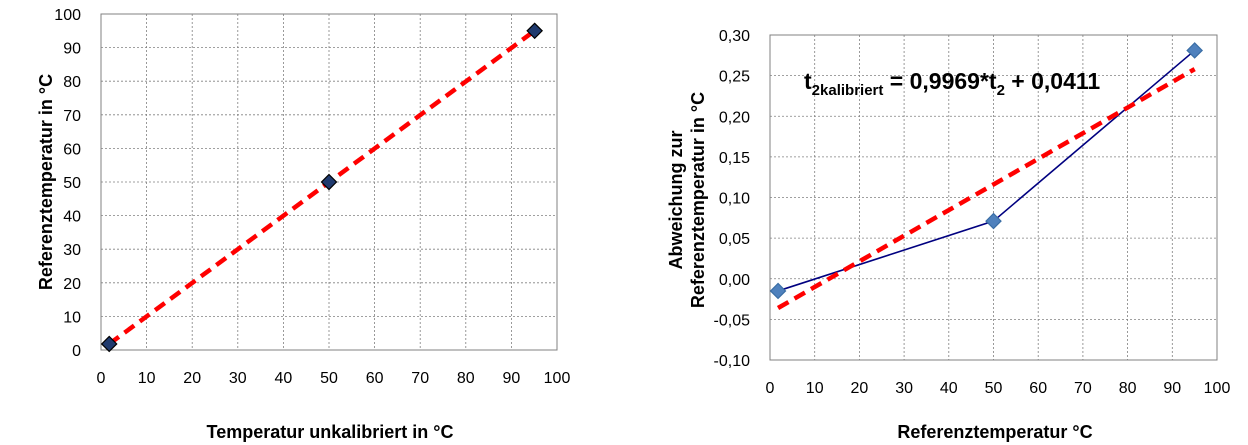 The image size is (1248, 445). I want to click on equation-subscript-1: 2kalibriert, so click(848, 90).